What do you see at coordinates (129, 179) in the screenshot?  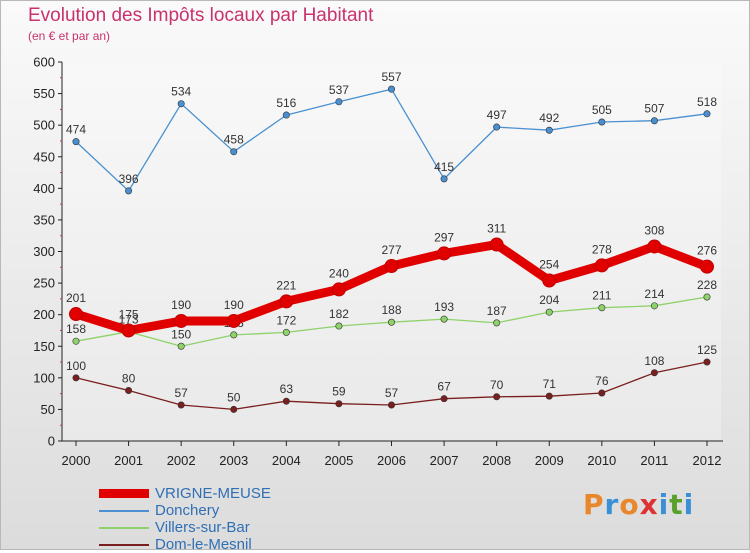 I see `data-label: 396` at bounding box center [129, 179].